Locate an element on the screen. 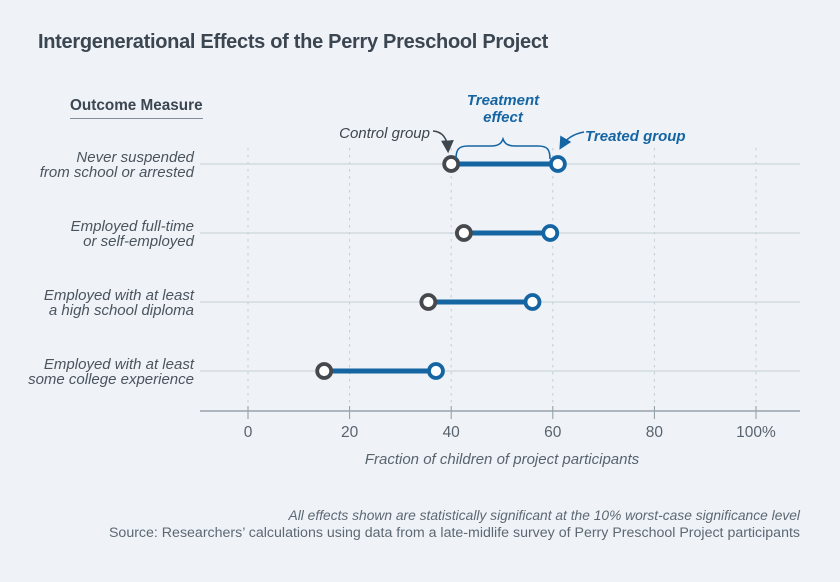  treatment-effect-label: Treatment effect is located at coordinates (503, 109).